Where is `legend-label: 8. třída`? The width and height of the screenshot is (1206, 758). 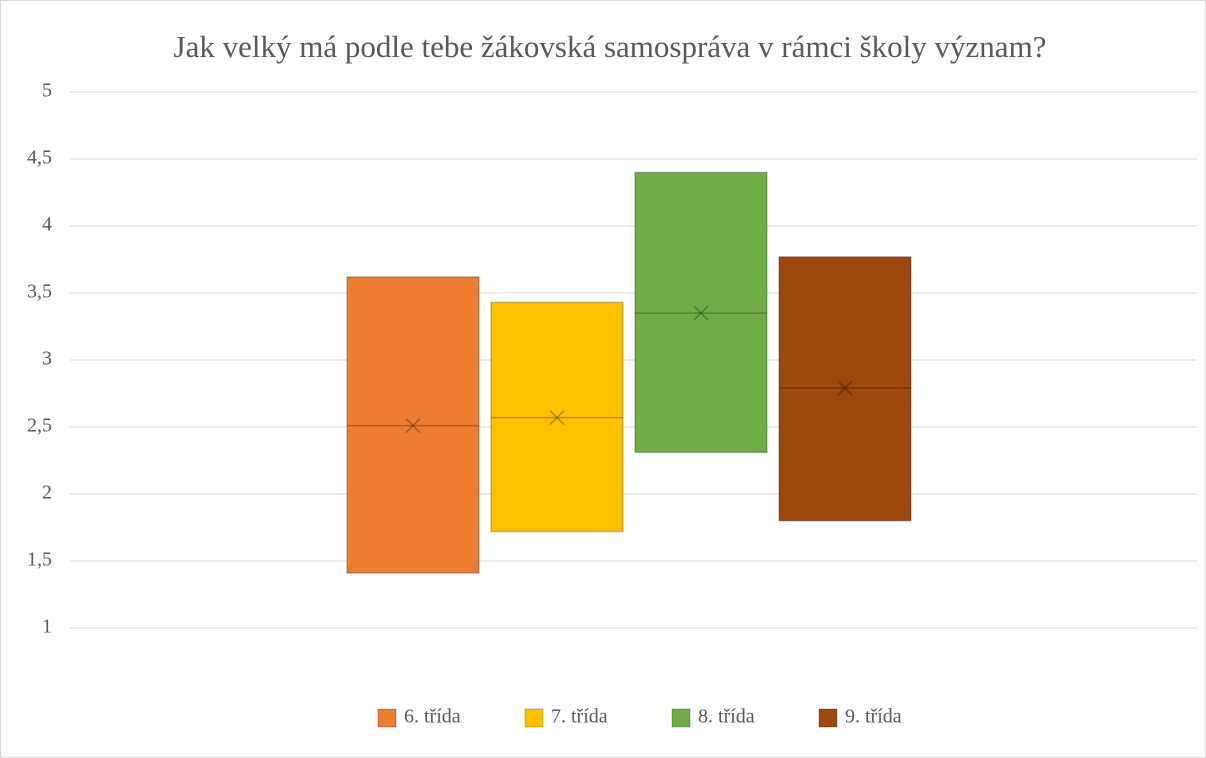
legend-label: 8. třída is located at coordinates (726, 717).